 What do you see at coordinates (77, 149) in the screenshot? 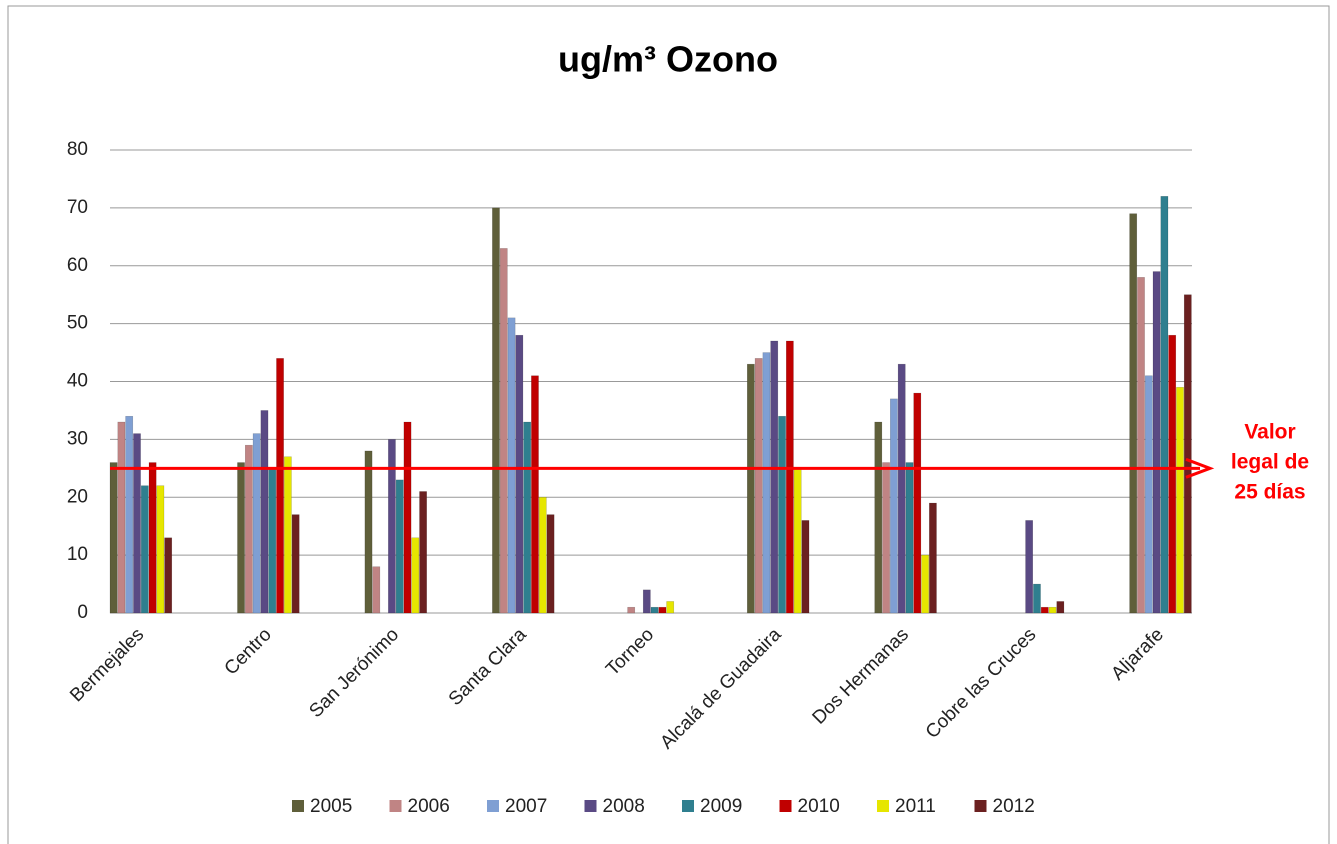
I see `y-tick-label: 80` at bounding box center [77, 149].